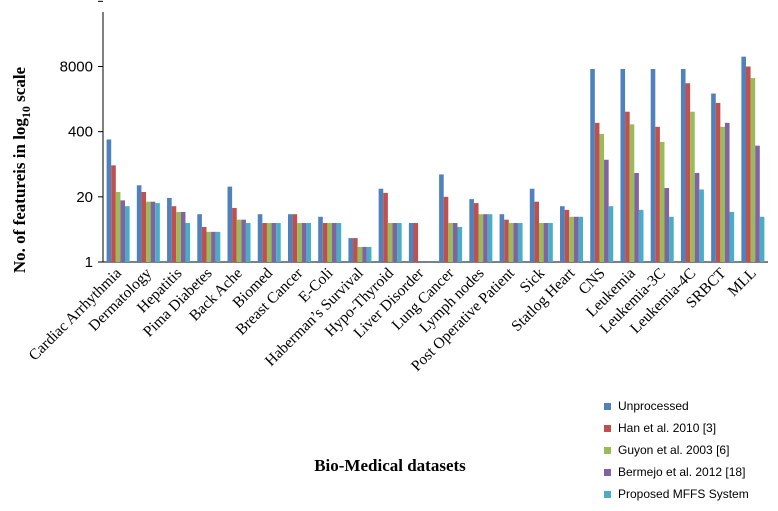 Image resolution: width=778 pixels, height=511 pixels. I want to click on y-tick-label: 8000, so click(76, 67).